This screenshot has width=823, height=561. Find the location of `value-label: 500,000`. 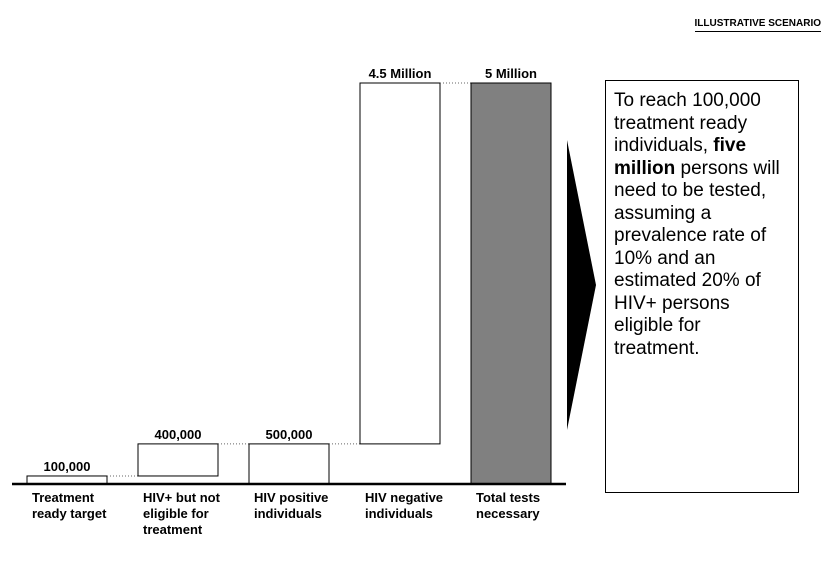

value-label: 500,000 is located at coordinates (289, 434).